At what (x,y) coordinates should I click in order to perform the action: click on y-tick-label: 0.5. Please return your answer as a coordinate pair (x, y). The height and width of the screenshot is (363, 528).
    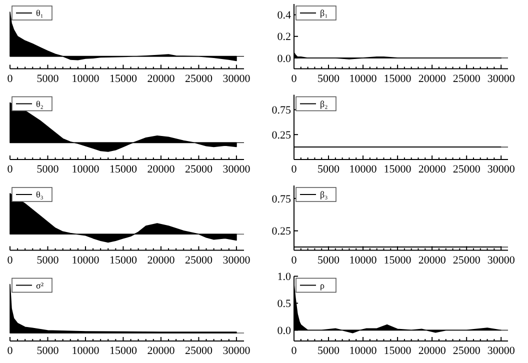
    Looking at the image, I should click on (284, 304).